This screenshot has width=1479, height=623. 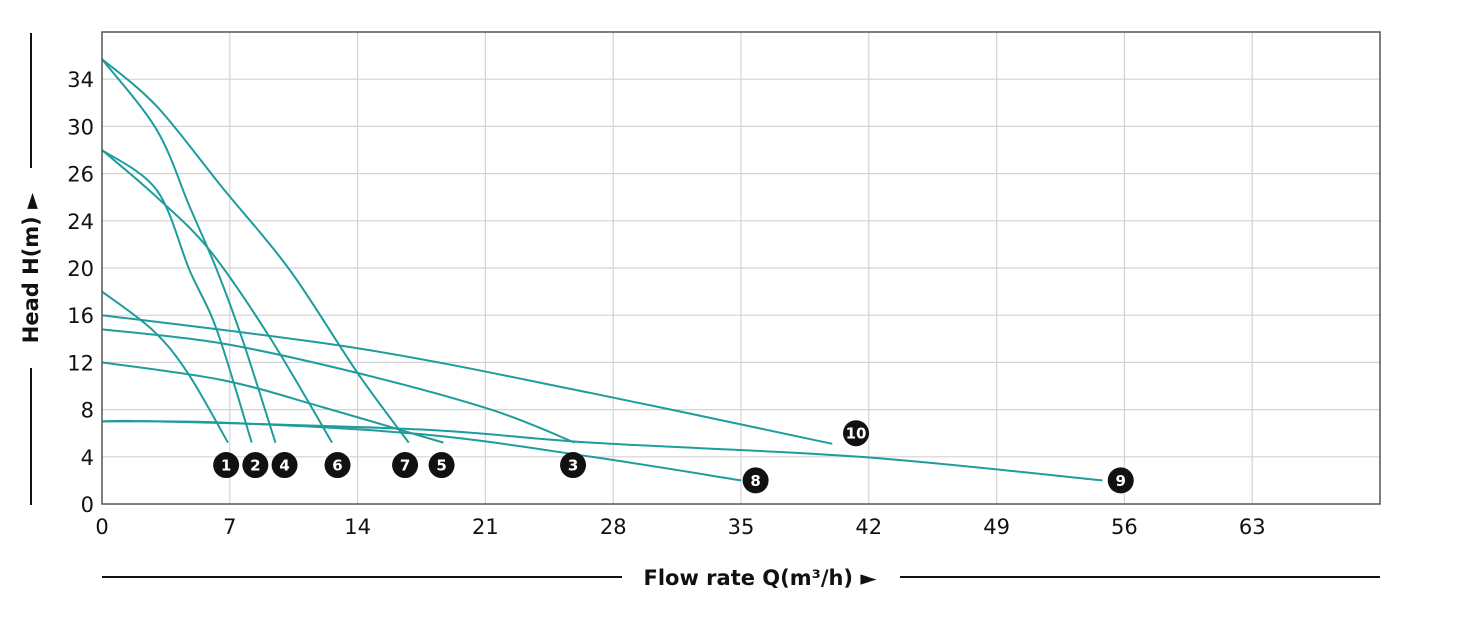 I want to click on badge-number: 5, so click(x=441, y=466).